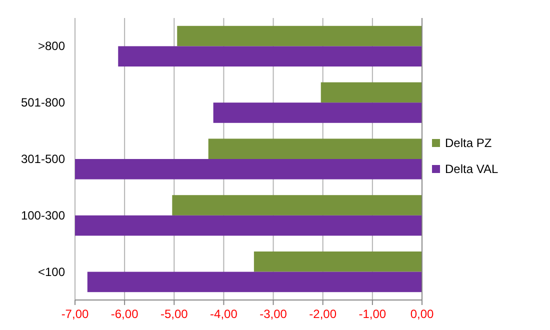  What do you see at coordinates (124, 314) in the screenshot?
I see `x-tick-label: -6,00` at bounding box center [124, 314].